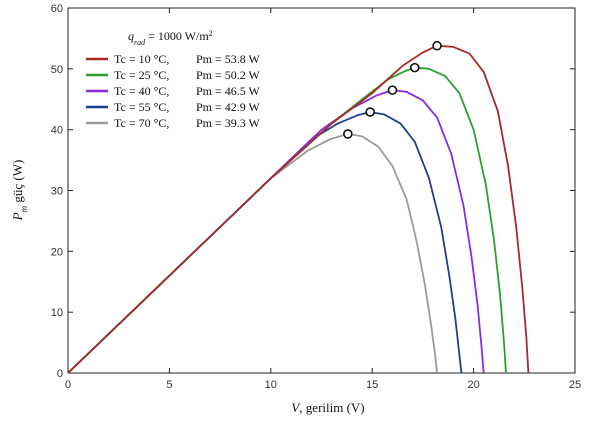 The height and width of the screenshot is (423, 601). Describe the element at coordinates (473, 385) in the screenshot. I see `x-tick-label: 20` at that location.